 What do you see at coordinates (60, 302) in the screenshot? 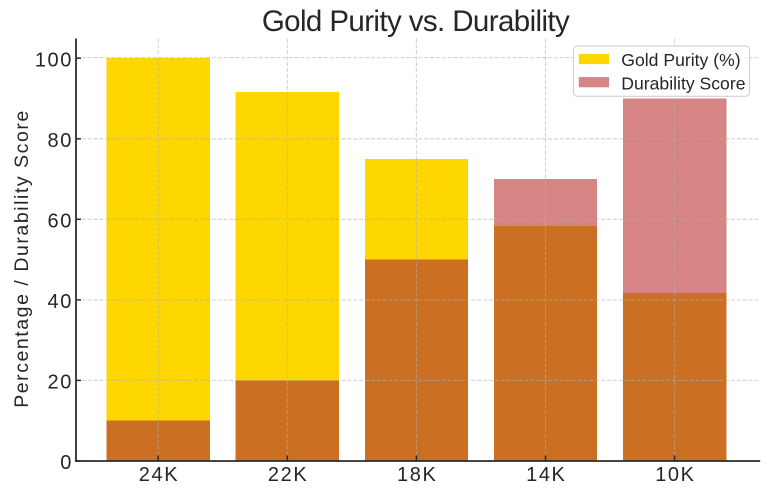
I see `svg-text: 40` at bounding box center [60, 302].